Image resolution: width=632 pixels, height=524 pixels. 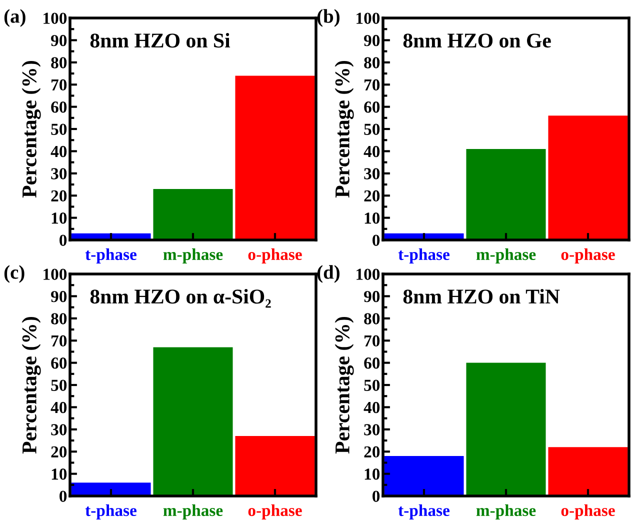 What do you see at coordinates (14, 274) in the screenshot?
I see `text: (c)` at bounding box center [14, 274].